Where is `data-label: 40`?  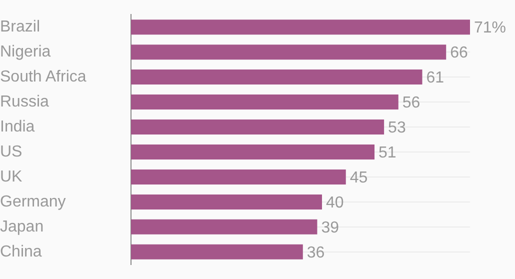 data-label: 40 is located at coordinates (335, 203).